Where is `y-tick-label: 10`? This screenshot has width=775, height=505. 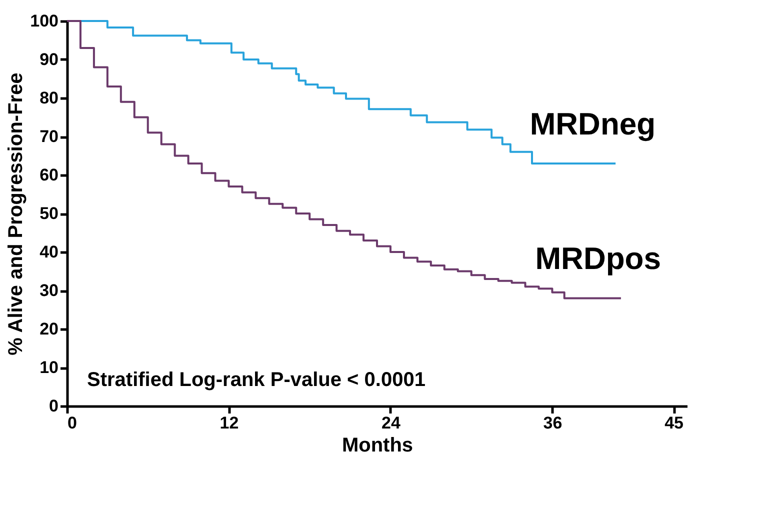 y-tick-label: 10 is located at coordinates (49, 367).